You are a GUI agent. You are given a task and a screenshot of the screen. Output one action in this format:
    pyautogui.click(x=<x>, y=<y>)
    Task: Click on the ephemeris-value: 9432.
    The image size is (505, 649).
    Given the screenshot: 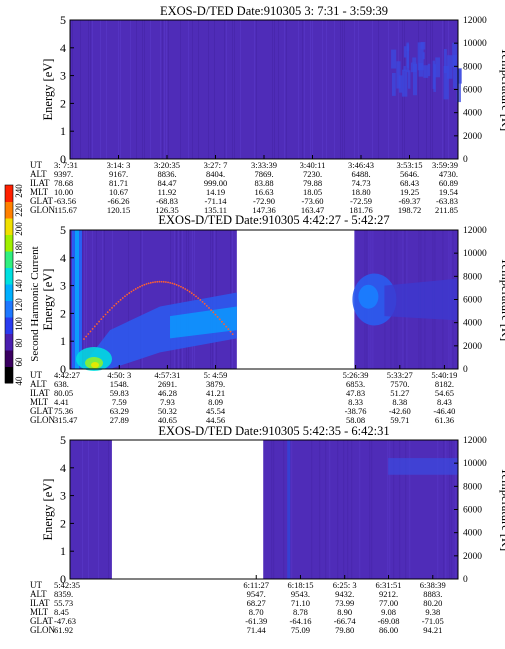 What is the action you would take?
    pyautogui.click(x=344, y=594)
    